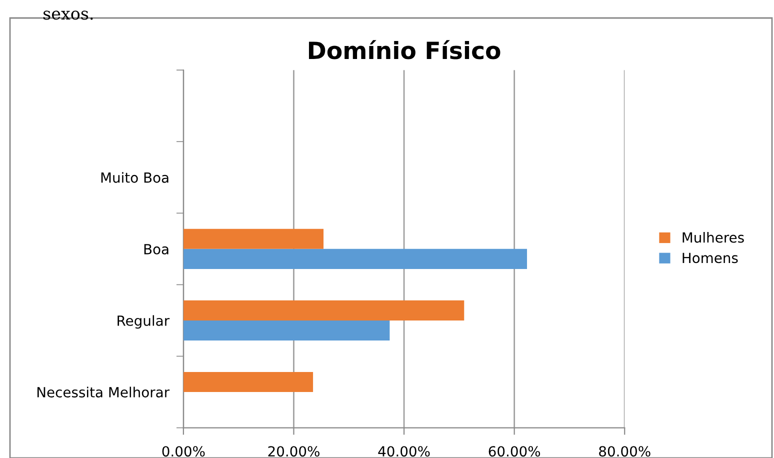  I want to click on y-tick-label: Necessita Melhorar, so click(103, 392).